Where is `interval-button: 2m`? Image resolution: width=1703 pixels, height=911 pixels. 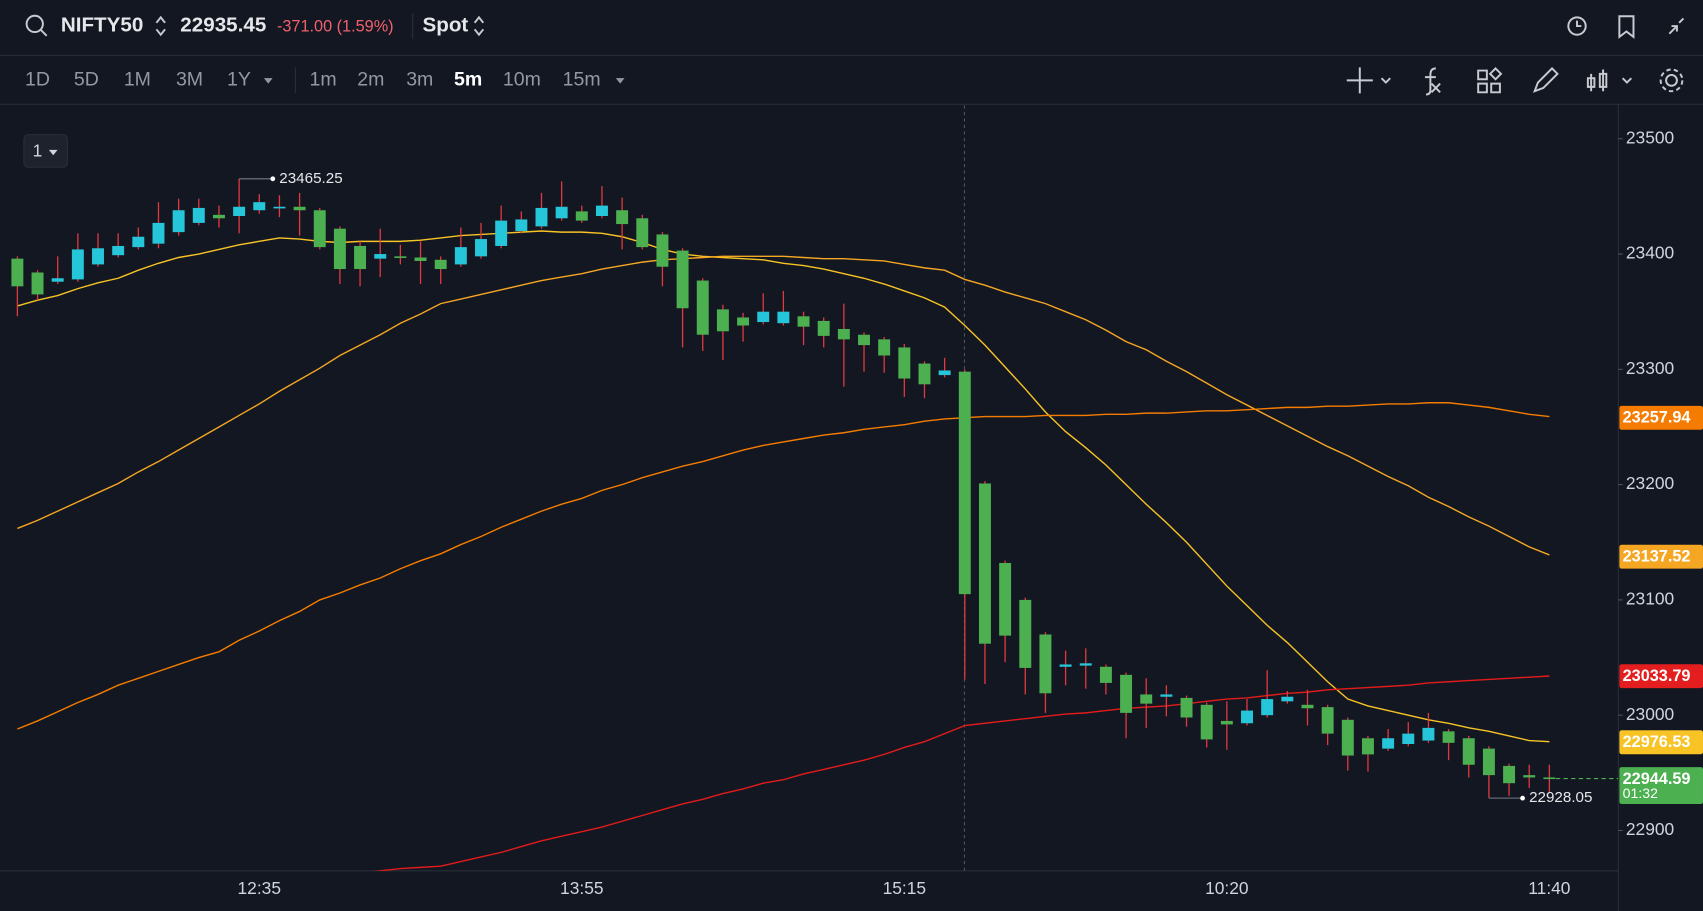 interval-button: 2m is located at coordinates (370, 80).